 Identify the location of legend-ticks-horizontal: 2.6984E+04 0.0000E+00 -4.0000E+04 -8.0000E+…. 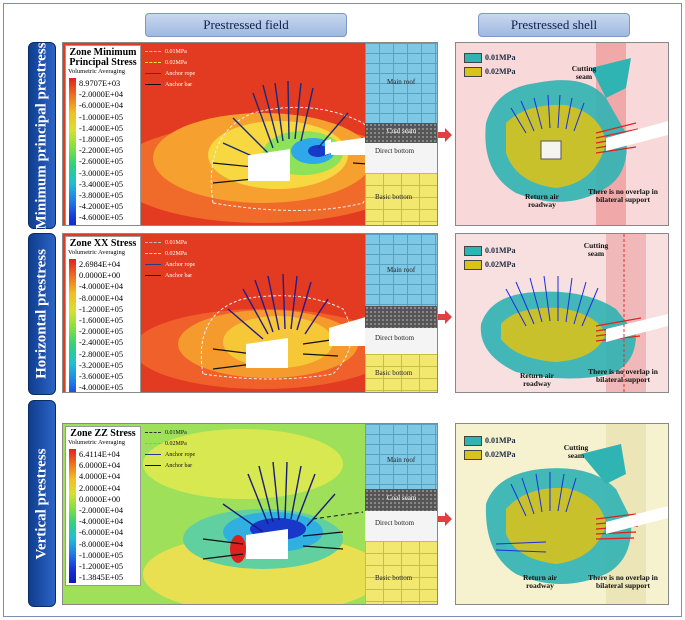
(108, 326).